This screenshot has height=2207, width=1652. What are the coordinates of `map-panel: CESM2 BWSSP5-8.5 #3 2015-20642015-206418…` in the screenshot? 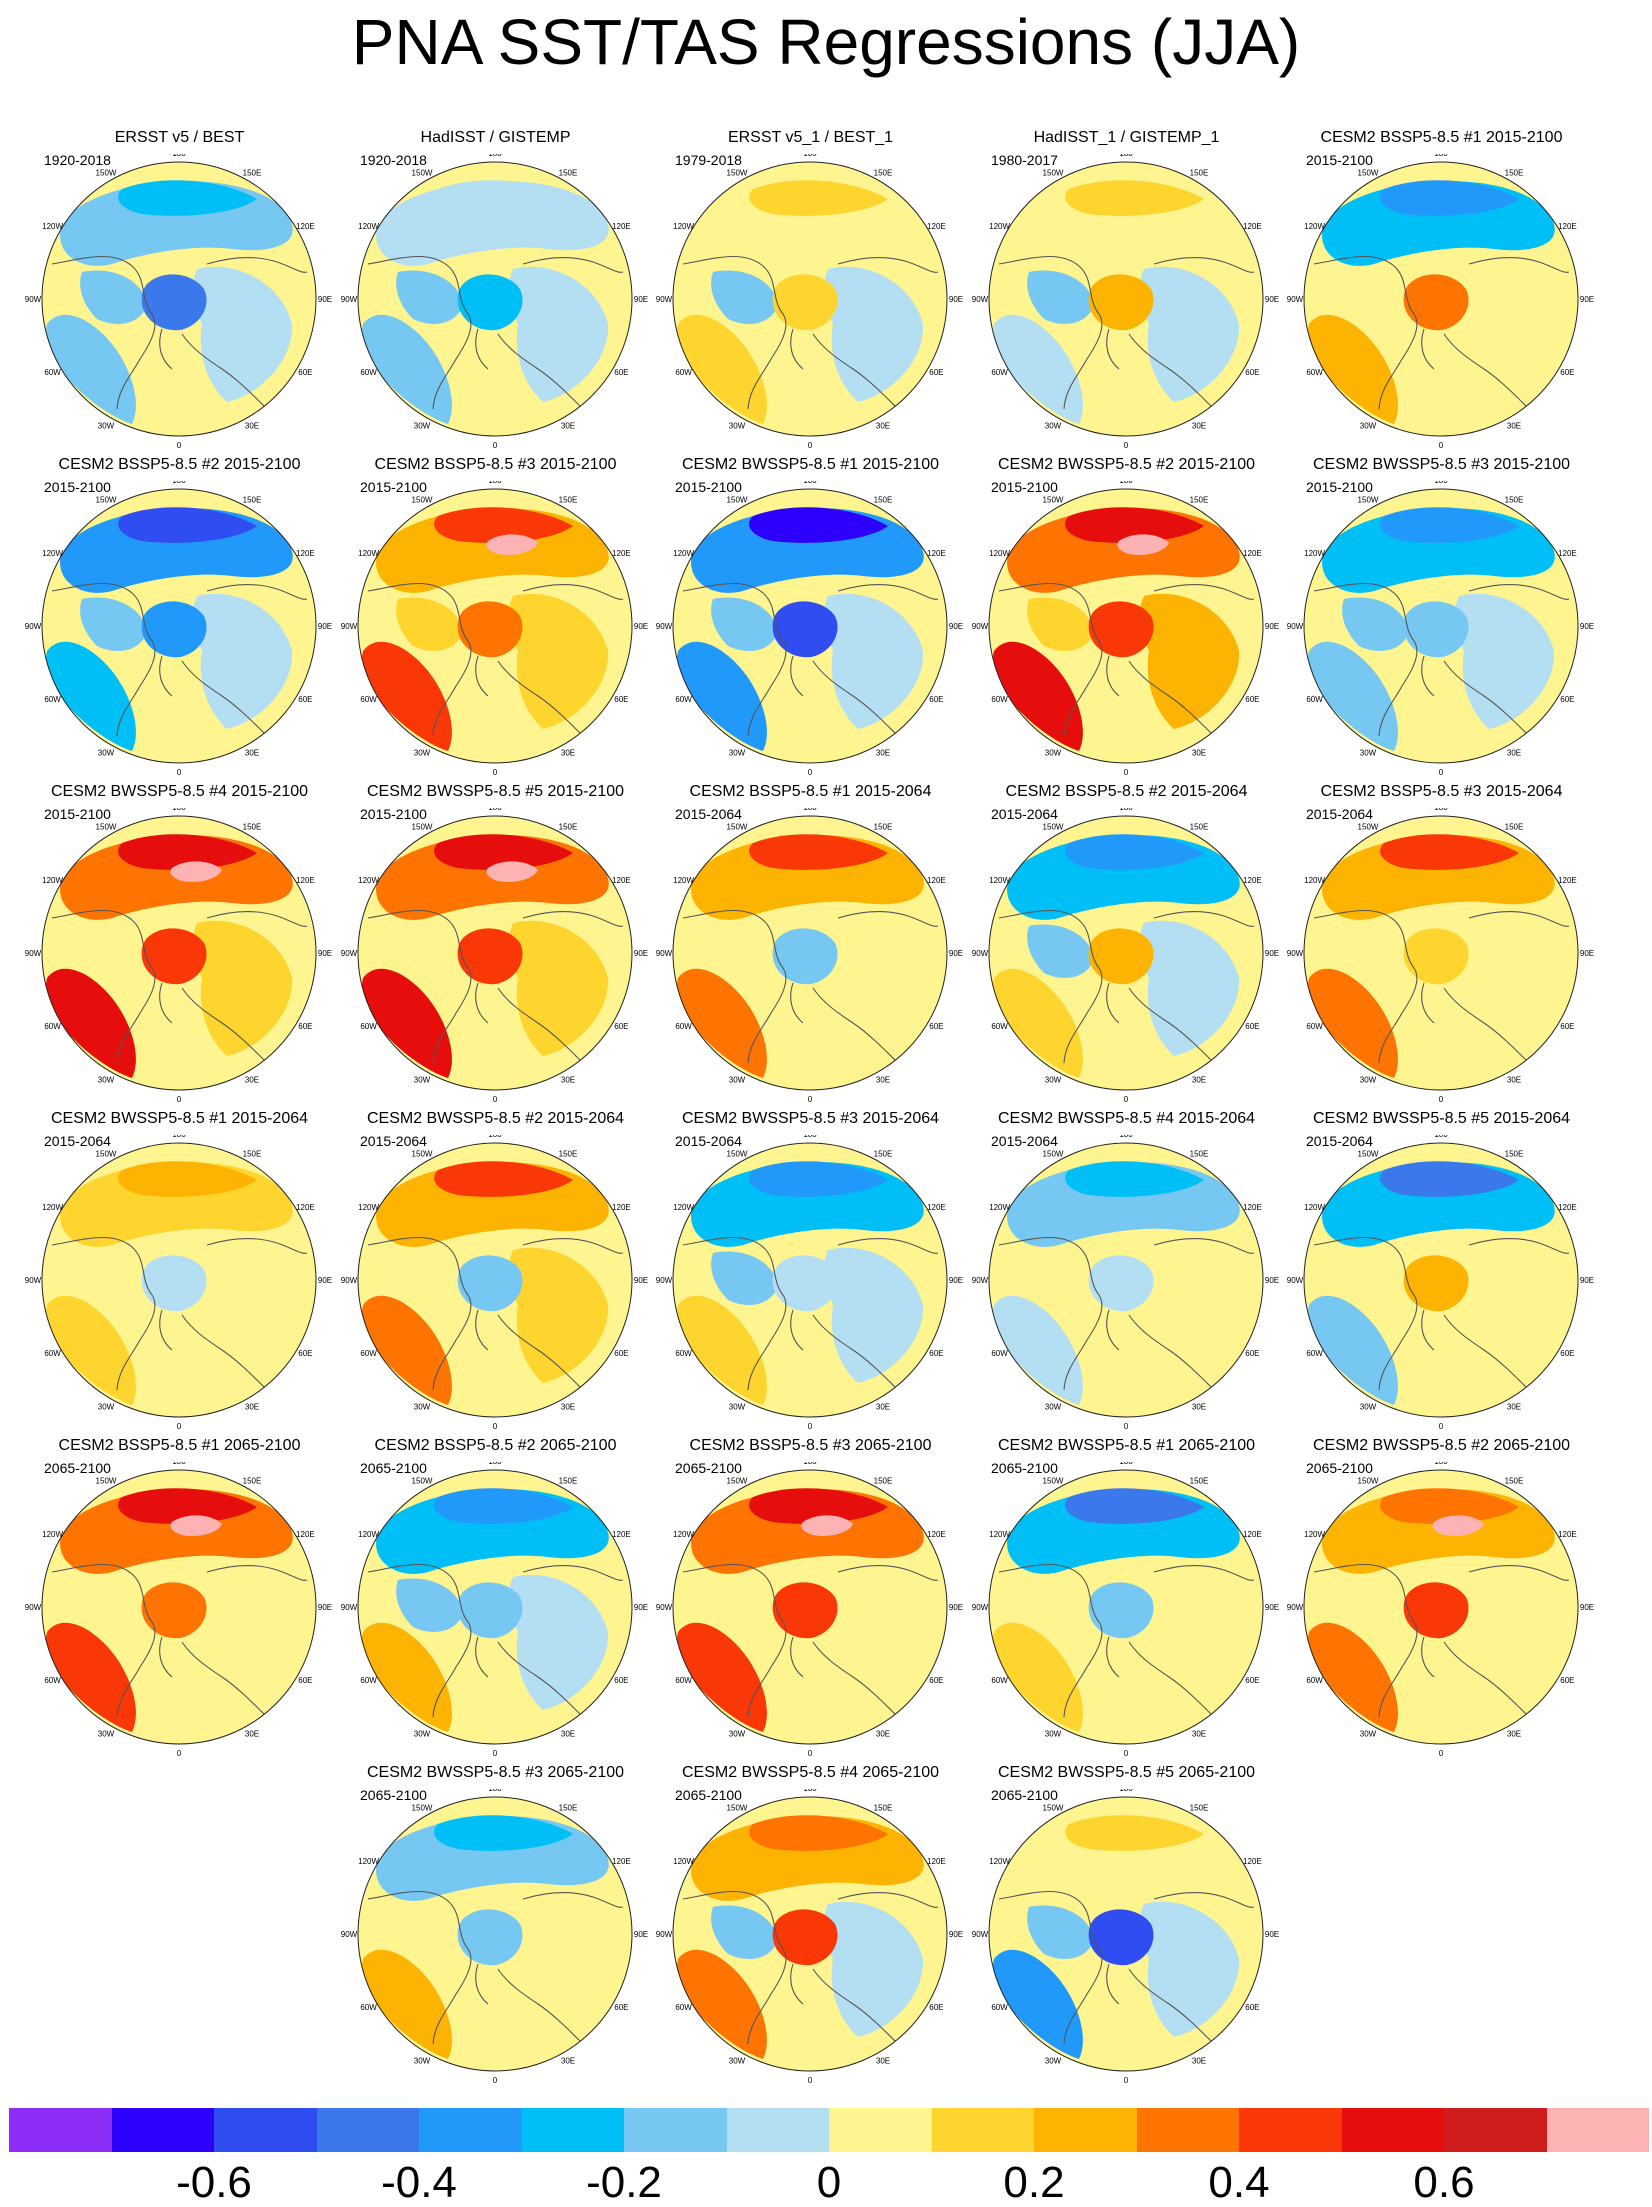 It's located at (810, 1274).